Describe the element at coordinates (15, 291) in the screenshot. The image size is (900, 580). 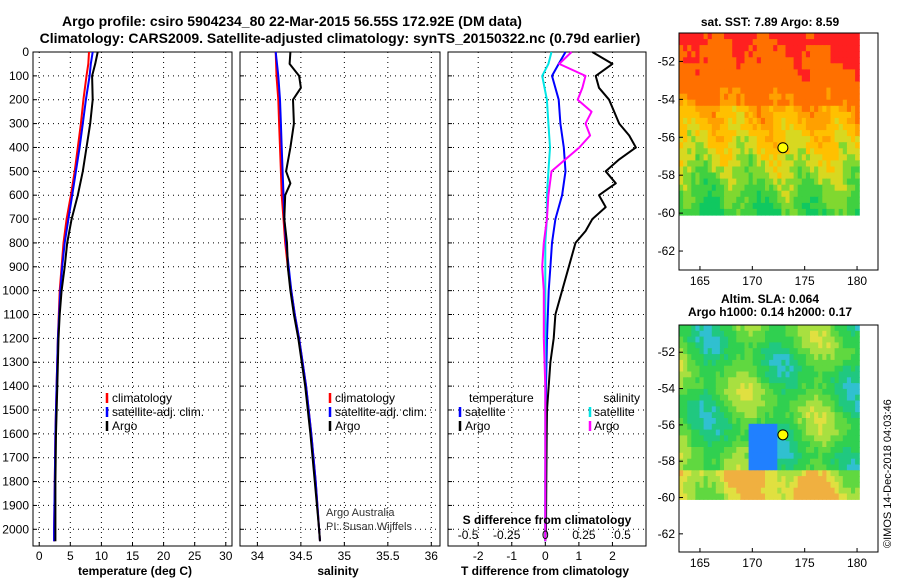
I see `y-tick-label: 1000` at that location.